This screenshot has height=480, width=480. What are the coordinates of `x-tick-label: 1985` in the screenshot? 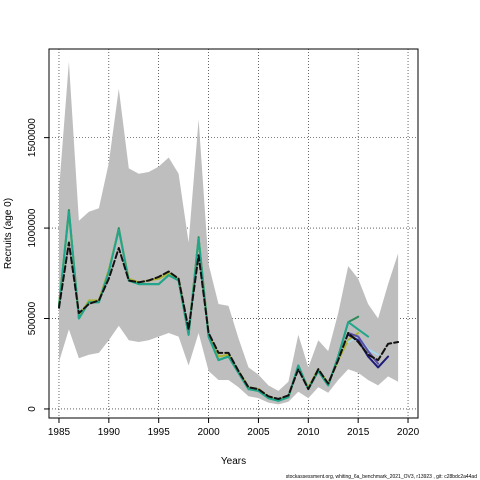 It's located at (59, 432).